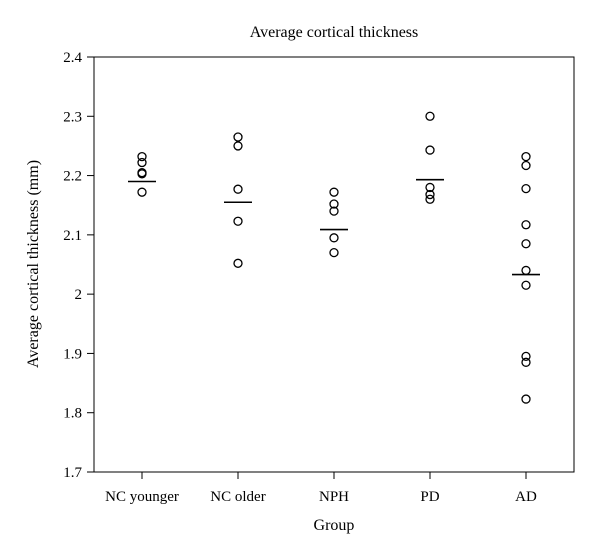  What do you see at coordinates (72, 177) in the screenshot?
I see `y-tick-label: 2.2` at bounding box center [72, 177].